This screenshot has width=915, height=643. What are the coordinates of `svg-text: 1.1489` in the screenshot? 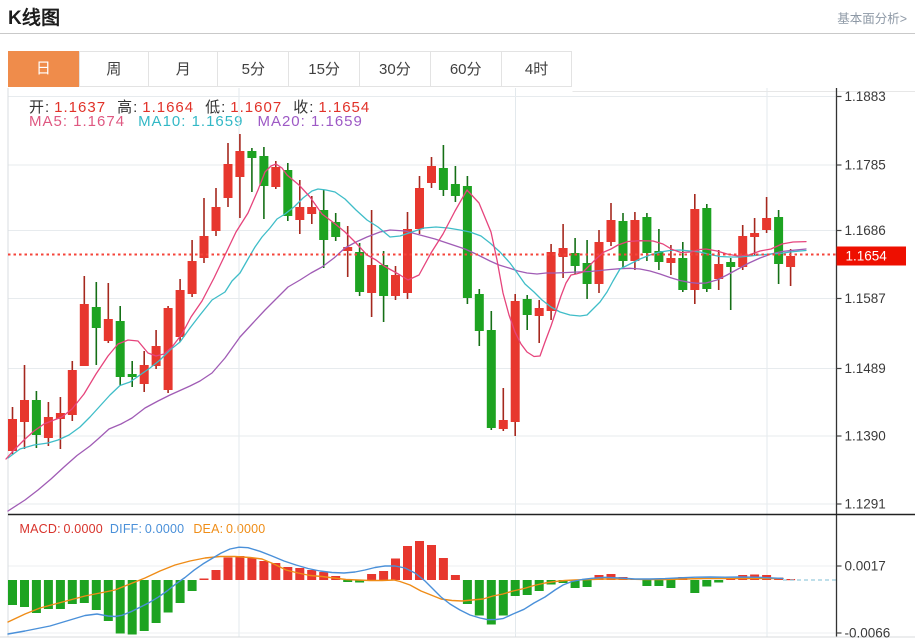 It's located at (865, 368).